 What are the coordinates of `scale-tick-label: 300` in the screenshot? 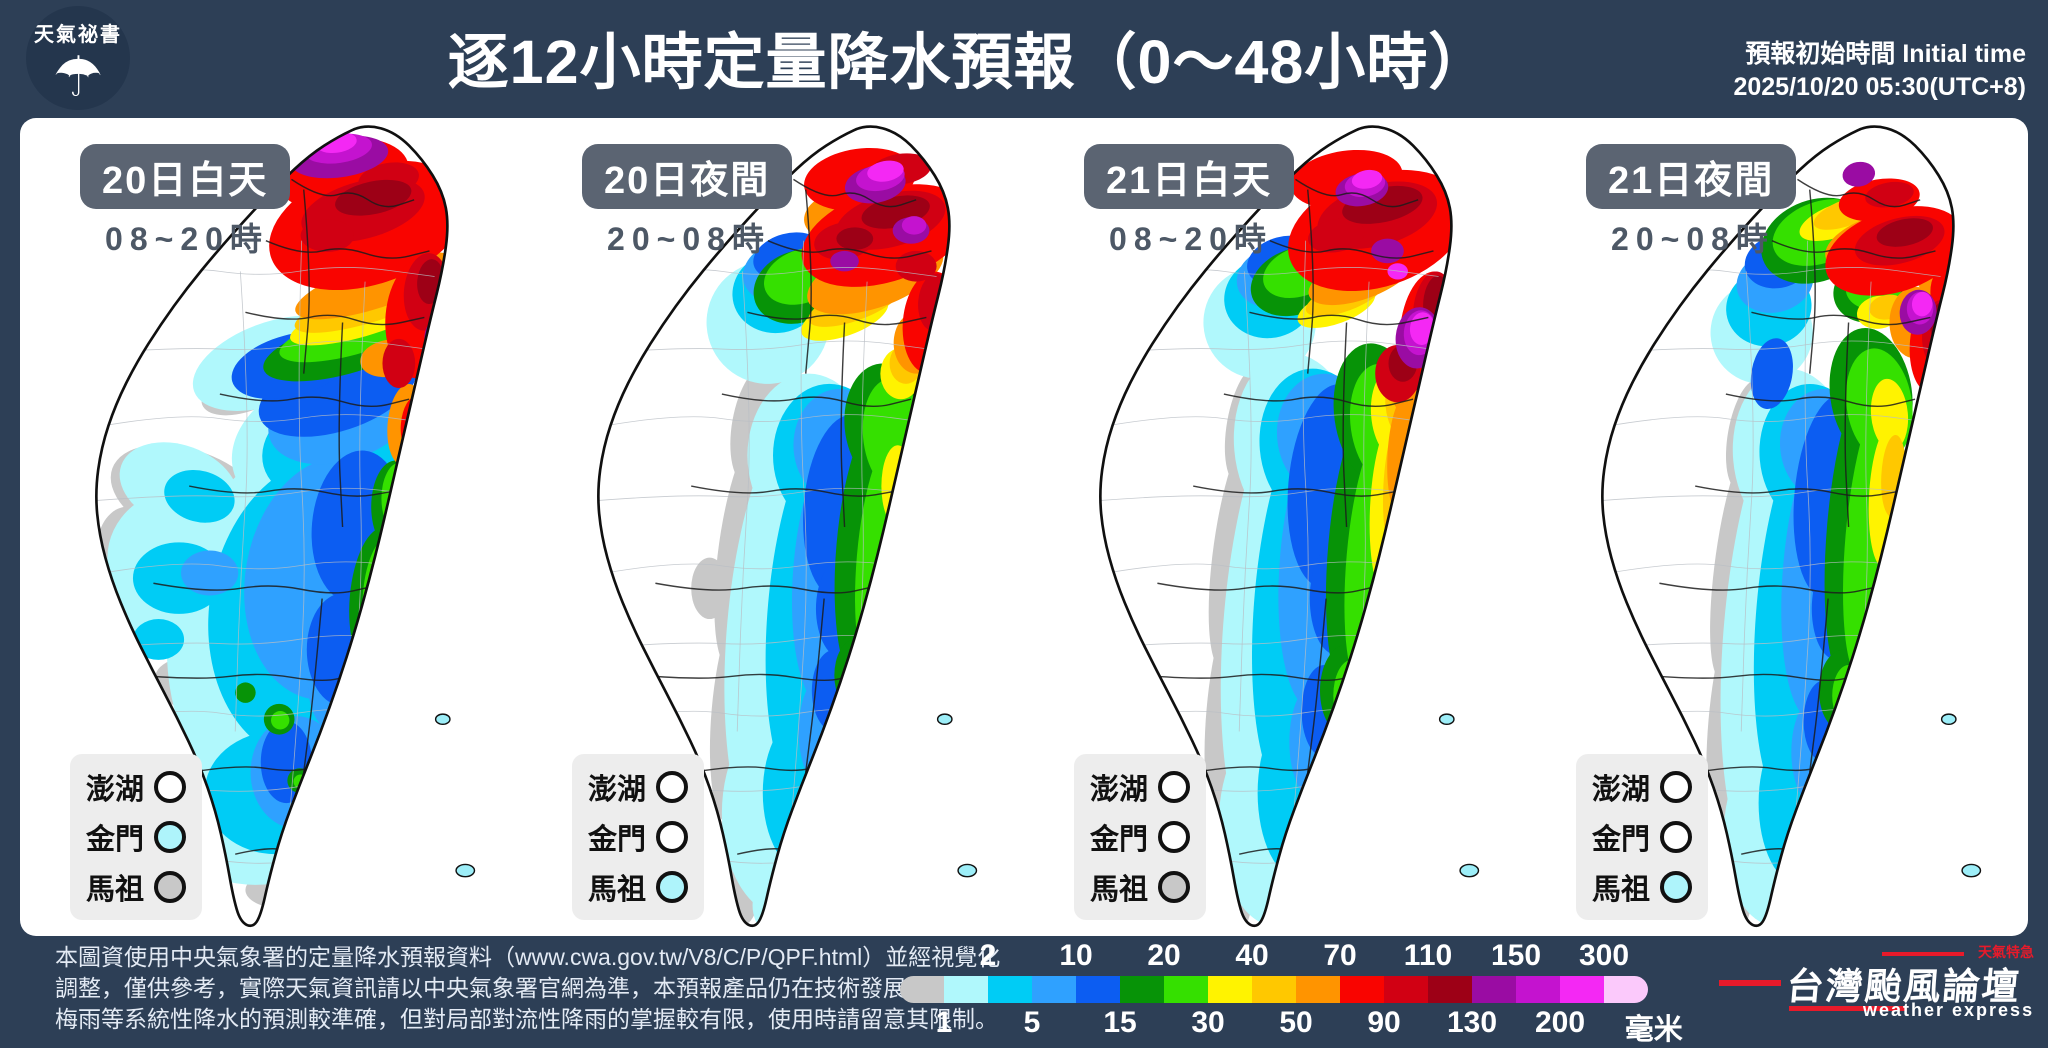 It's located at (1604, 955).